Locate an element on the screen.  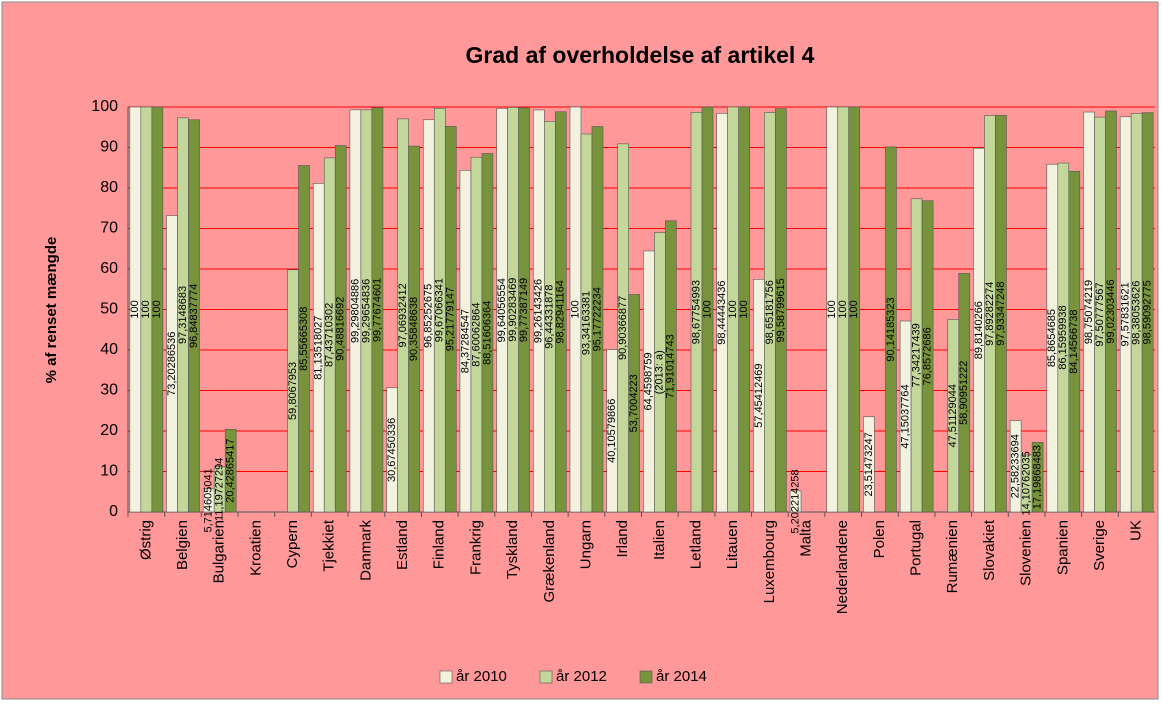
data-label: 86,15959938 is located at coordinates (1063, 337).